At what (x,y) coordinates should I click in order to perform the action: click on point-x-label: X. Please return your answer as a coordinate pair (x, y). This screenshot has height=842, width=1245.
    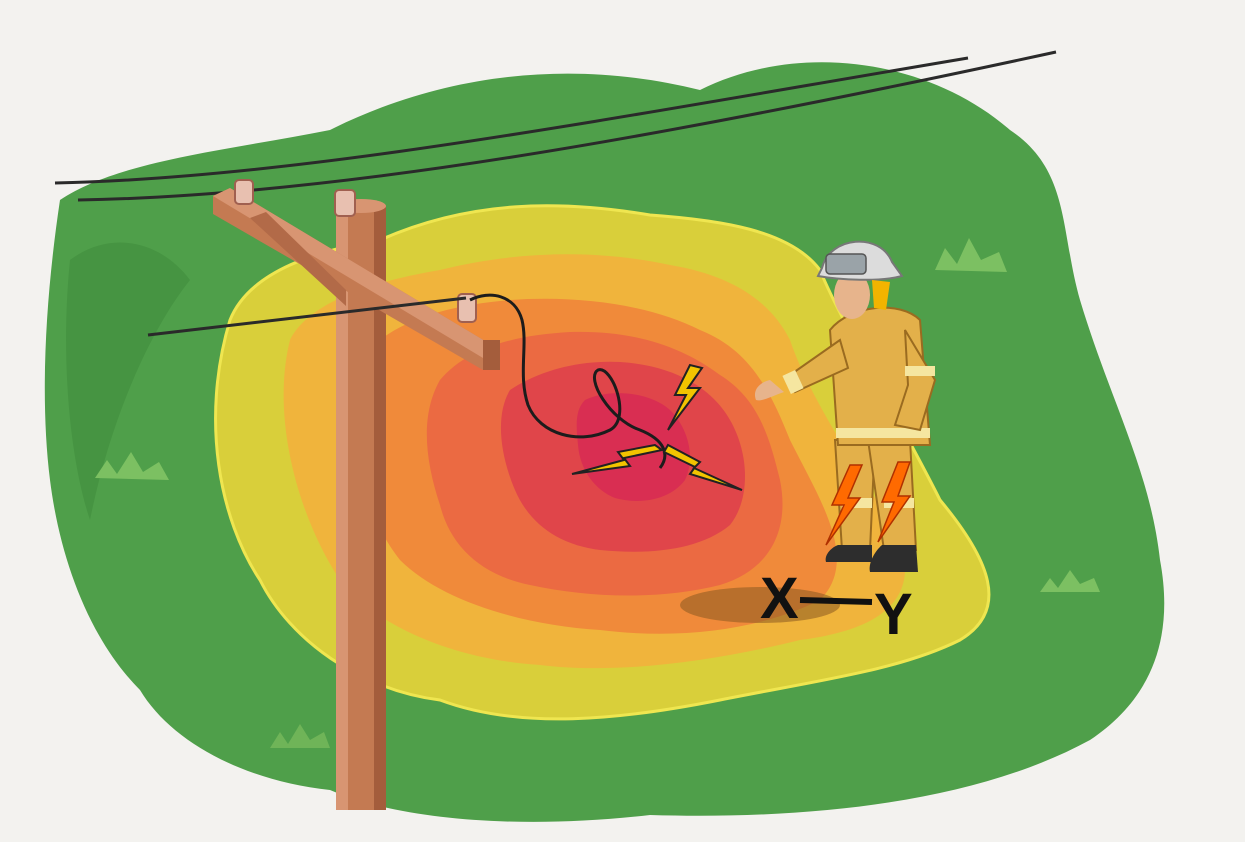
    Looking at the image, I should click on (779, 598).